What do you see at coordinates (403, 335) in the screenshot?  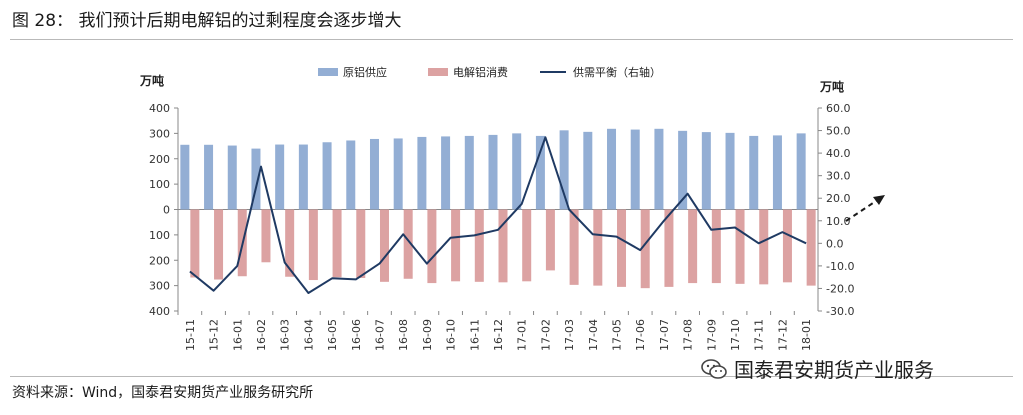 I see `x-tick-label: 16-08` at bounding box center [403, 335].